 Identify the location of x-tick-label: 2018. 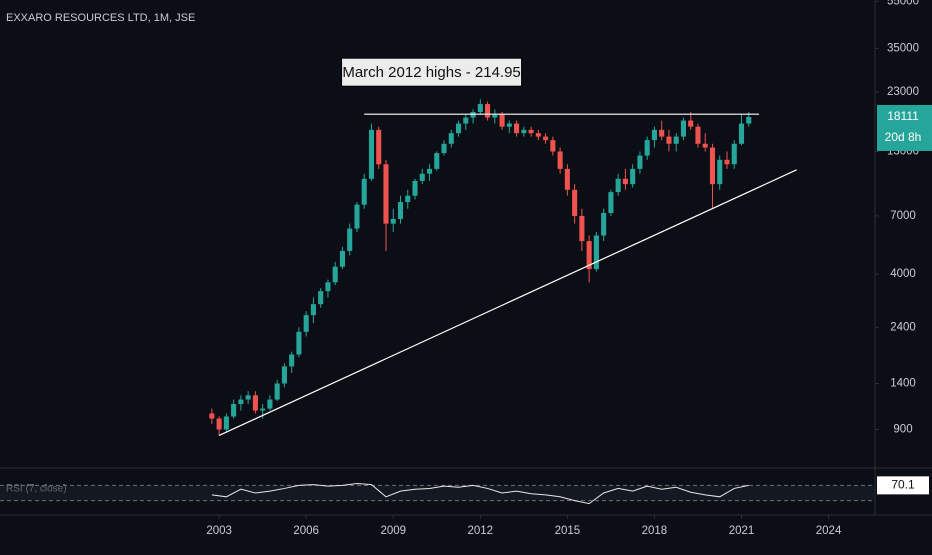
(655, 531).